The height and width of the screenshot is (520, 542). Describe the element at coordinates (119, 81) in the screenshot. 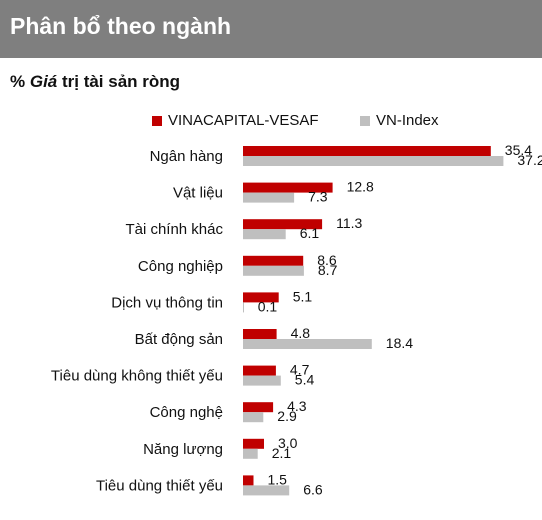

I see `subtitle-rest: trị tài sản ròng` at that location.